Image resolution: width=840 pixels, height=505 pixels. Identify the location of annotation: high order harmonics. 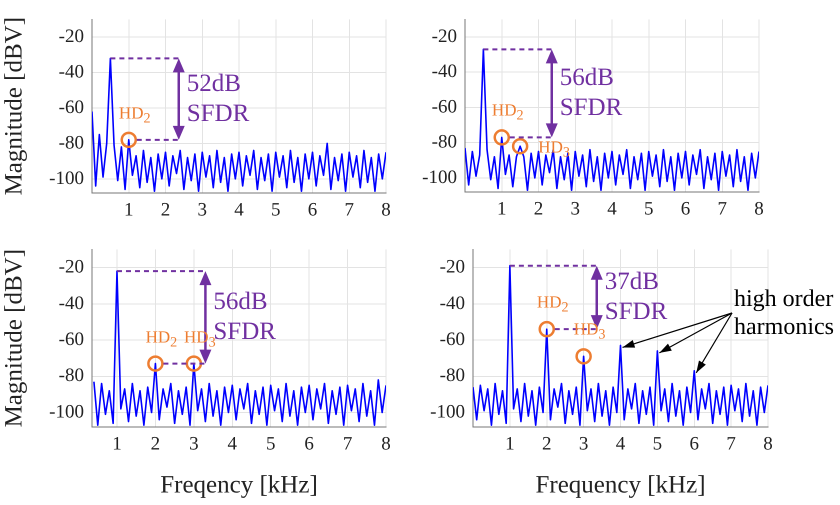
(784, 313).